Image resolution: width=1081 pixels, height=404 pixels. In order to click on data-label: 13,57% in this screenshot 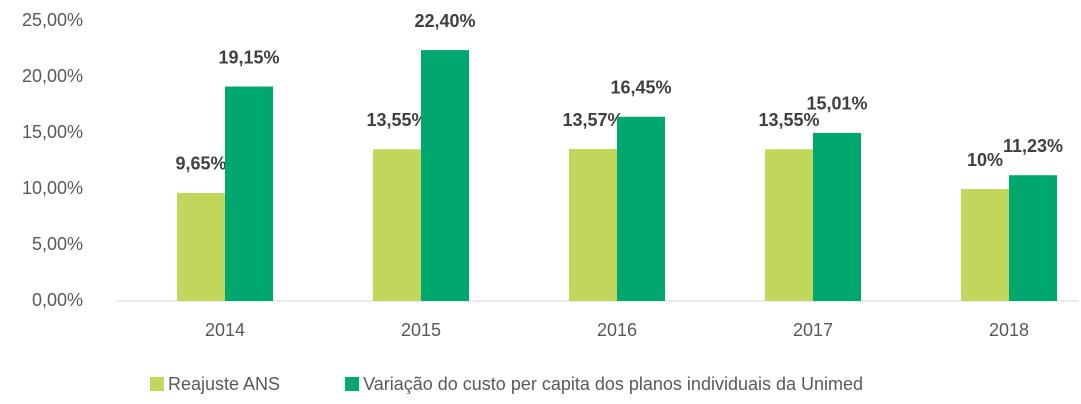, I will do `click(592, 120)`.